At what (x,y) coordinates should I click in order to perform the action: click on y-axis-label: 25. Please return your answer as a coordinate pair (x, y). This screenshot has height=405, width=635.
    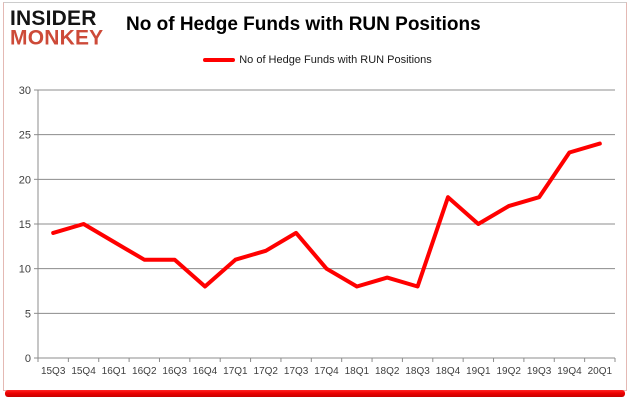
    Looking at the image, I should click on (25, 136).